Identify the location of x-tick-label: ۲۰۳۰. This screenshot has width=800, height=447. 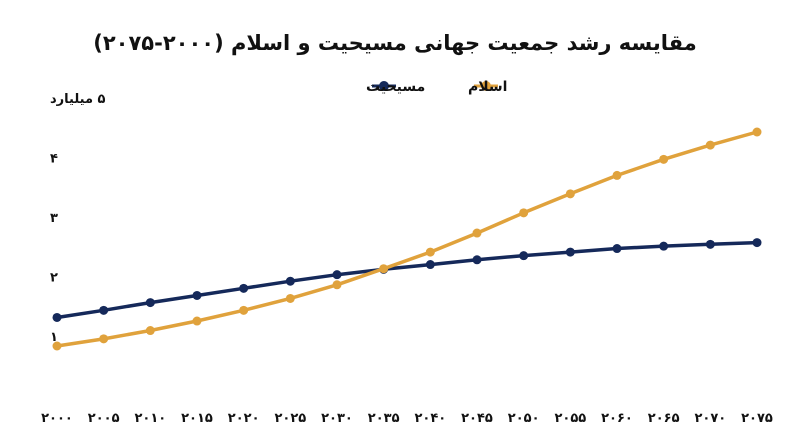
(337, 418).